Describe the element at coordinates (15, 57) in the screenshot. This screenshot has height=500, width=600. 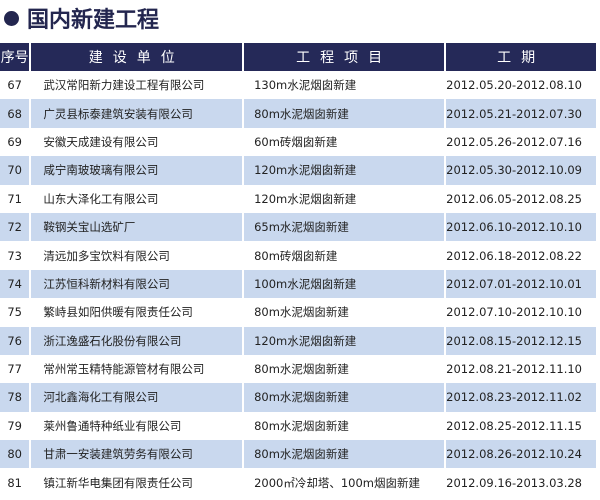
I see `header-index: 序号` at that location.